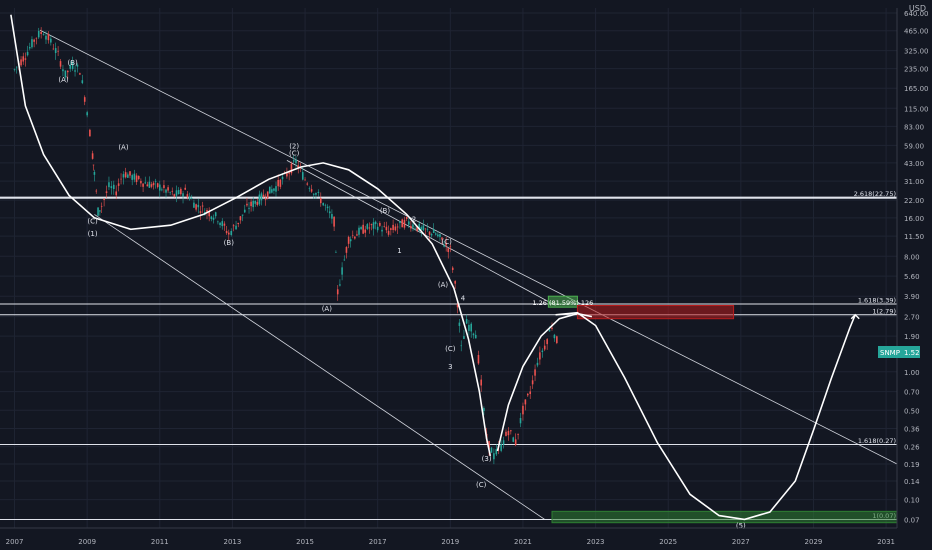  I want to click on wave-label: (B), so click(72, 63).